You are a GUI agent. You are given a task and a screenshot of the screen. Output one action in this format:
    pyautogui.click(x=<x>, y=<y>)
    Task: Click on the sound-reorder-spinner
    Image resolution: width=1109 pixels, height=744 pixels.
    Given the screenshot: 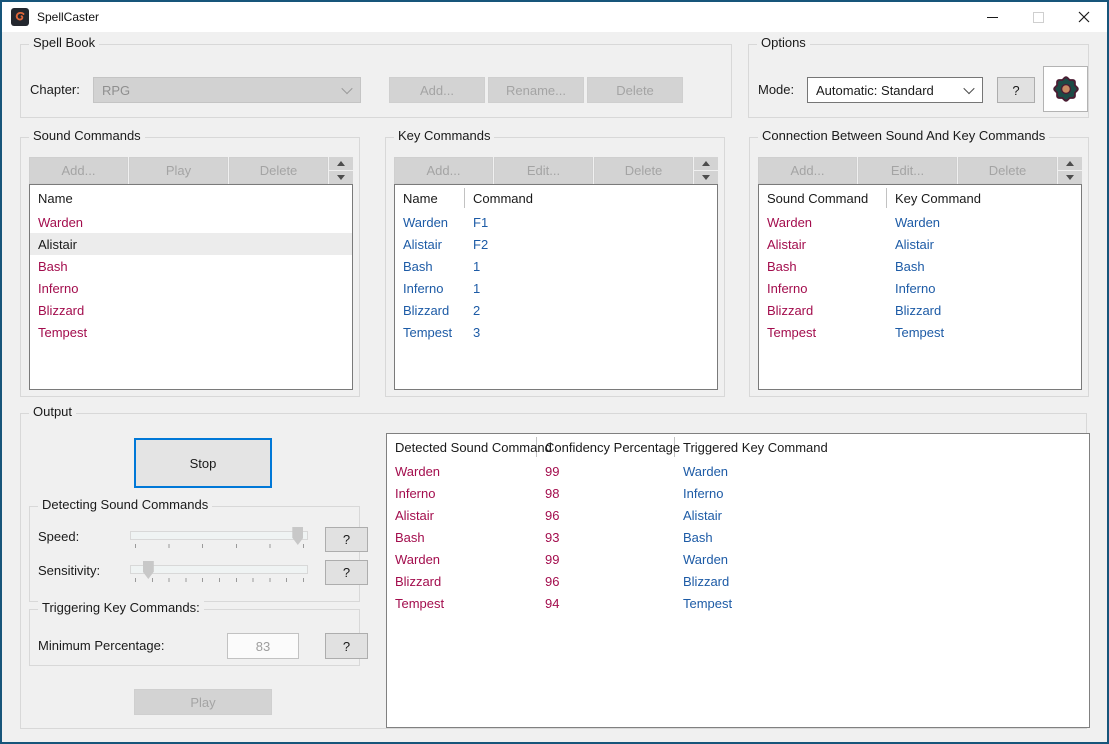 What is the action you would take?
    pyautogui.click(x=341, y=170)
    